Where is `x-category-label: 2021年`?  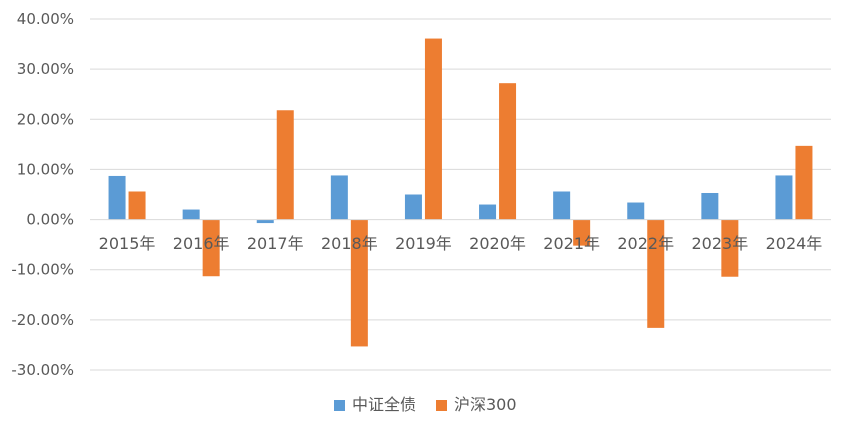 x-category-label: 2021年 is located at coordinates (571, 243).